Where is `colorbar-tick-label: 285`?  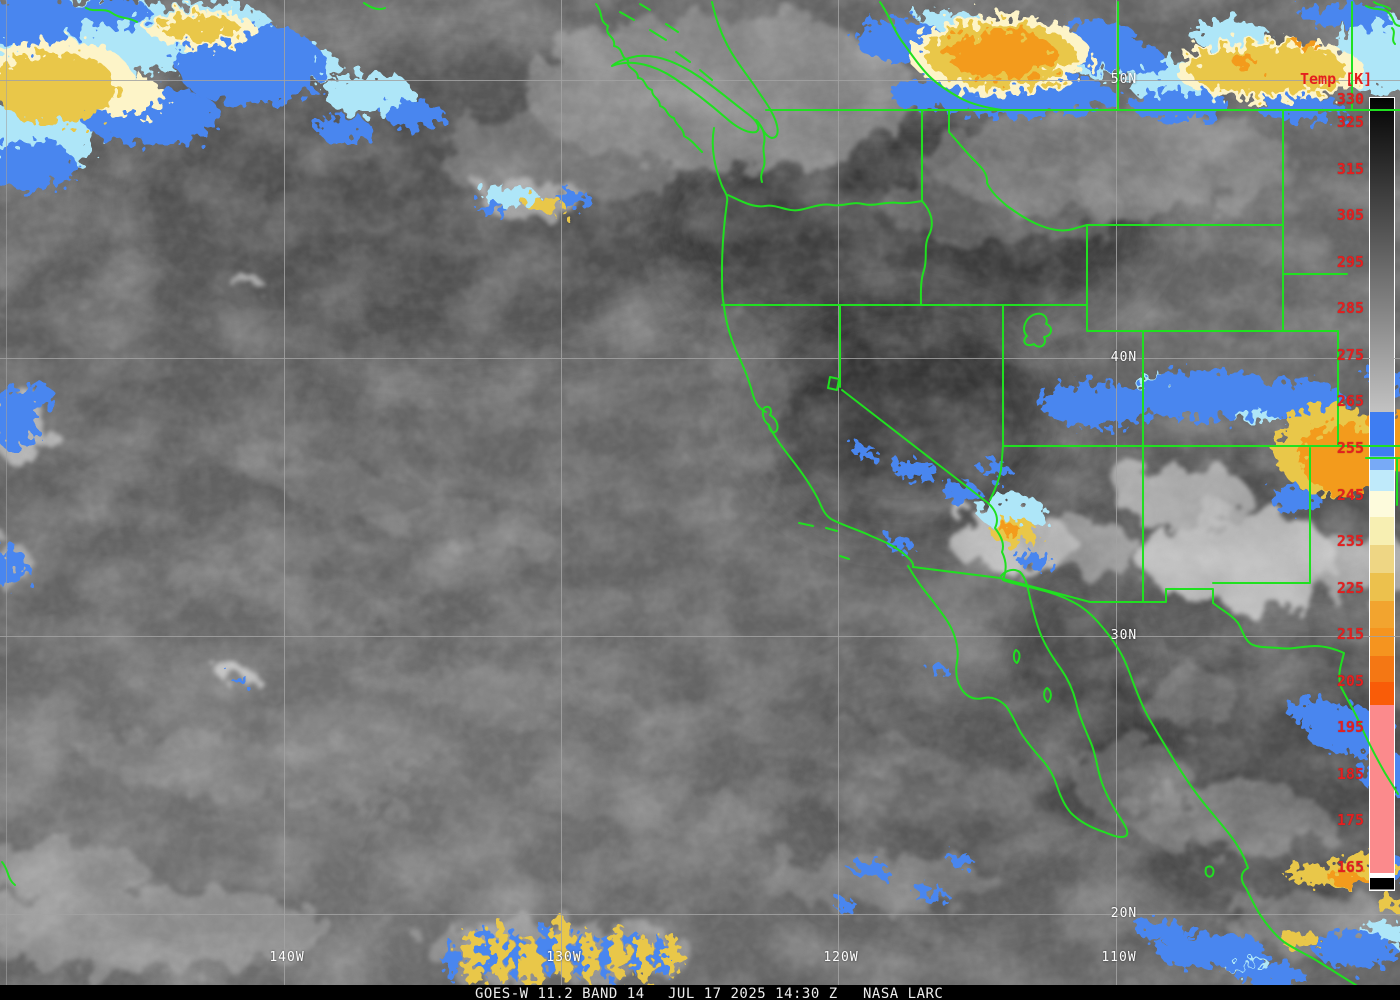 colorbar-tick-label: 285 is located at coordinates (1350, 308).